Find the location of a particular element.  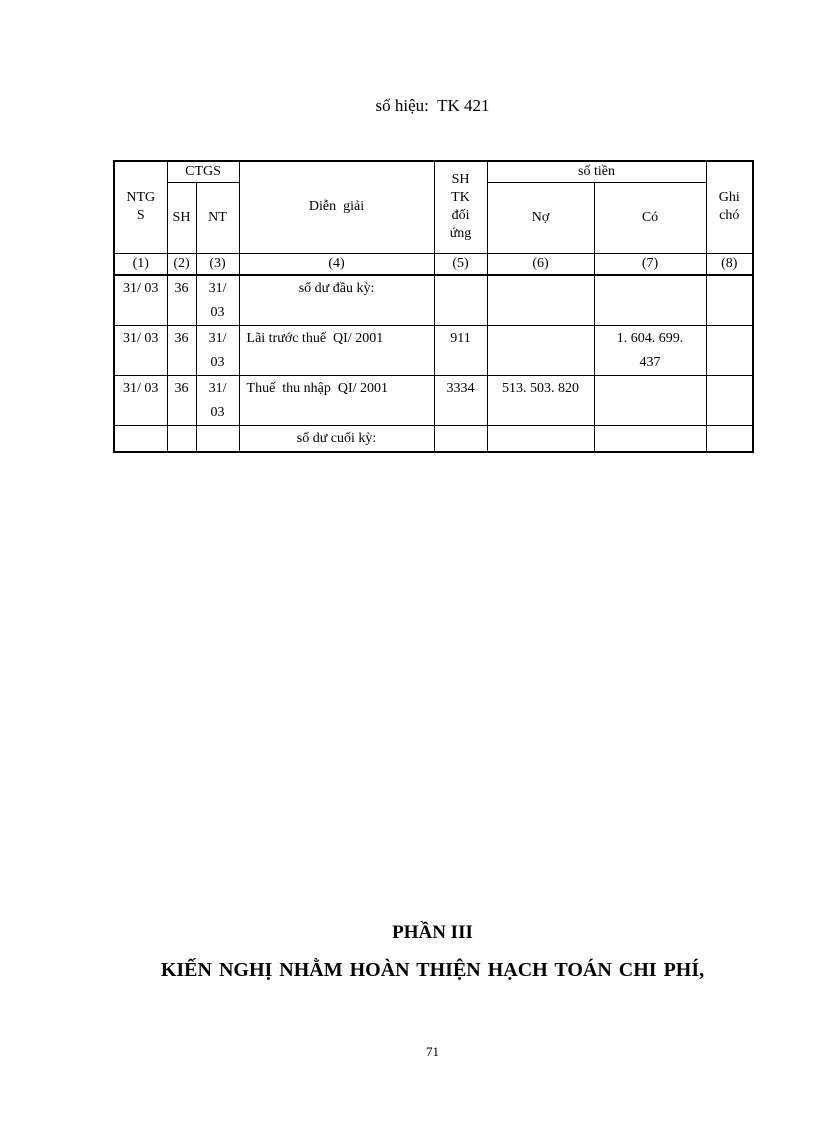

column-number-row: (1) (2) (3) (4) (5) (6) (7) (8) is located at coordinates (433, 264).